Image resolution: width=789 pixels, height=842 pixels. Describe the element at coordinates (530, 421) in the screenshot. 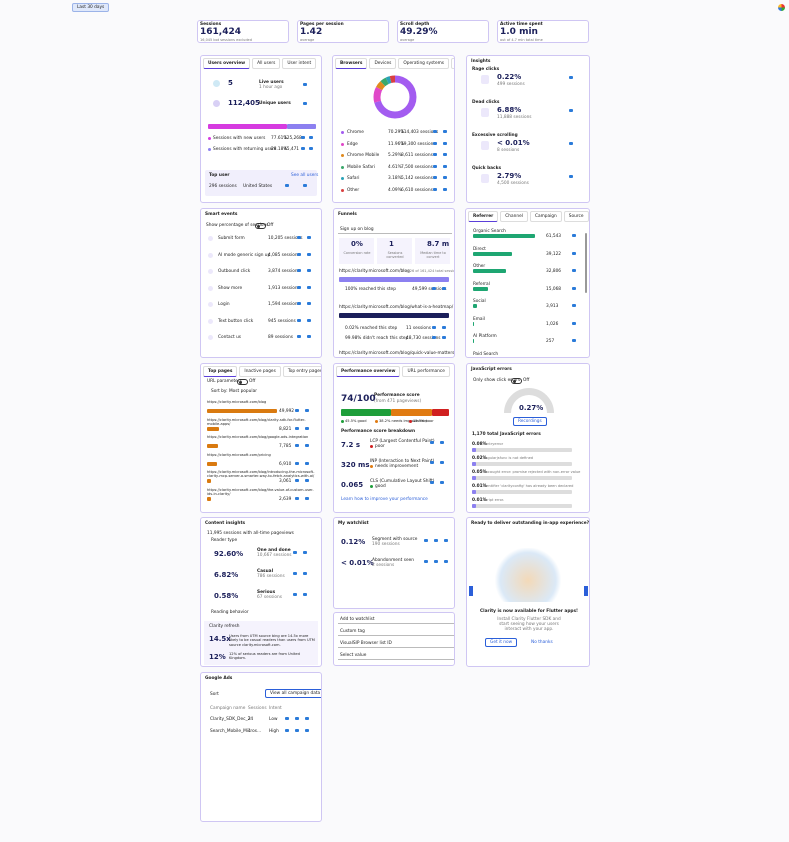

I see `button: Recordings` at that location.